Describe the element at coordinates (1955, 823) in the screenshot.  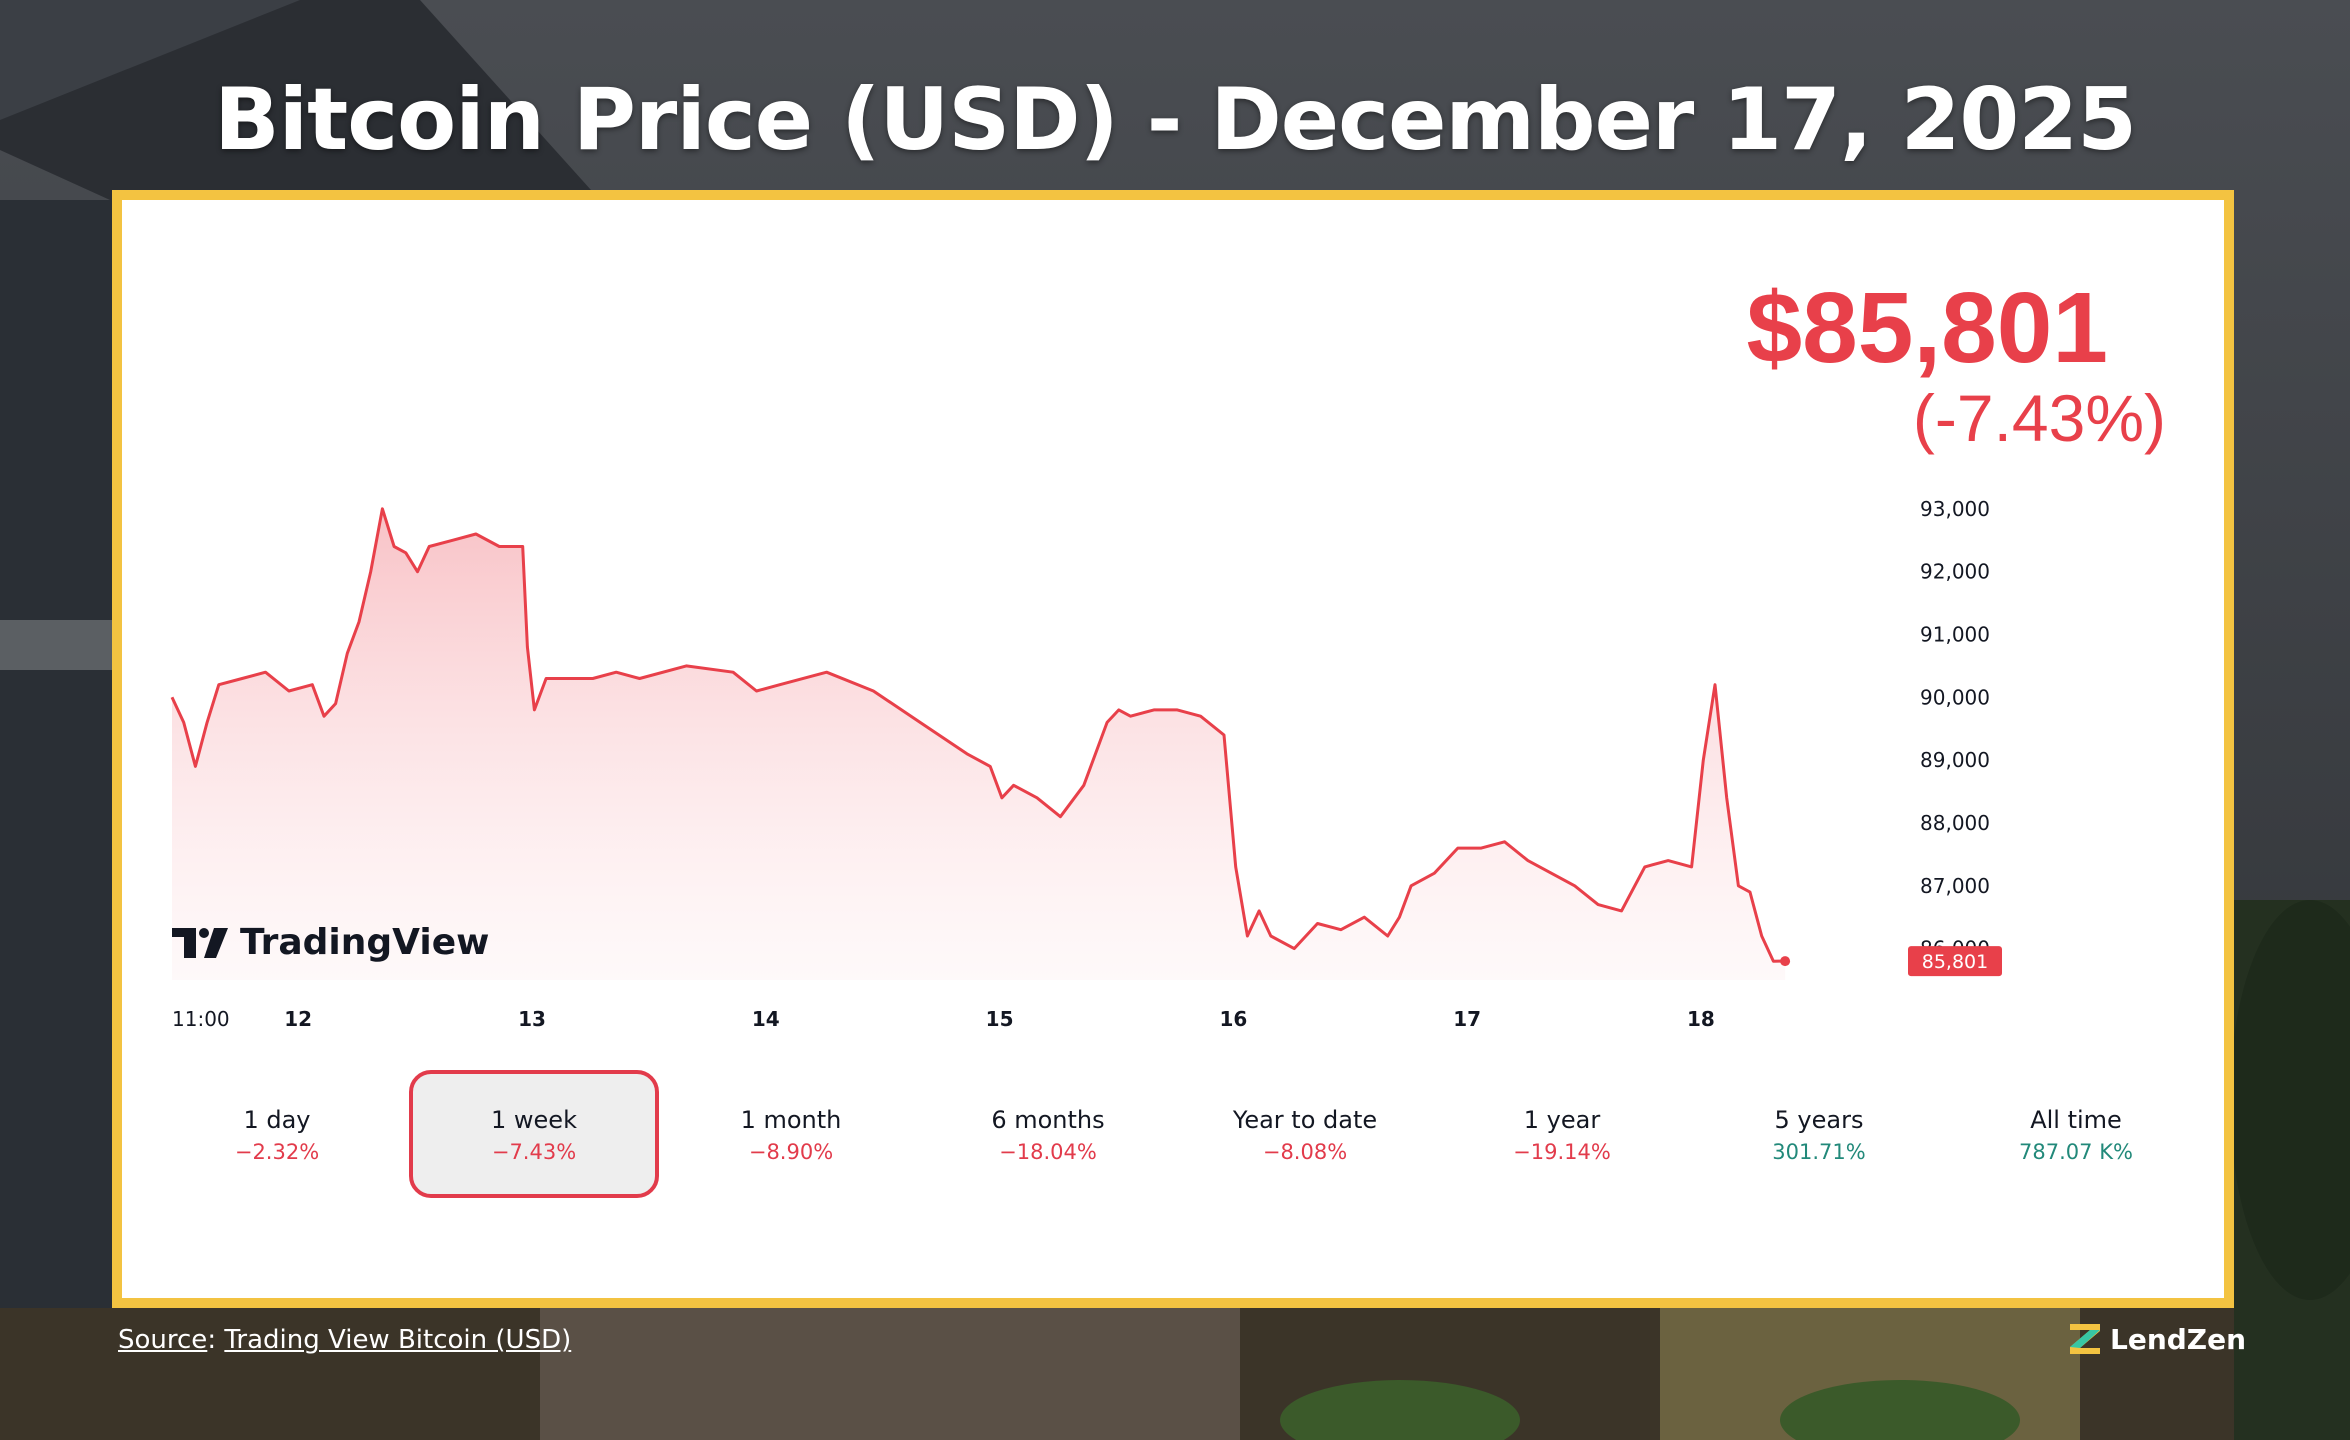
I see `y-tick-label: 88,000` at that location.